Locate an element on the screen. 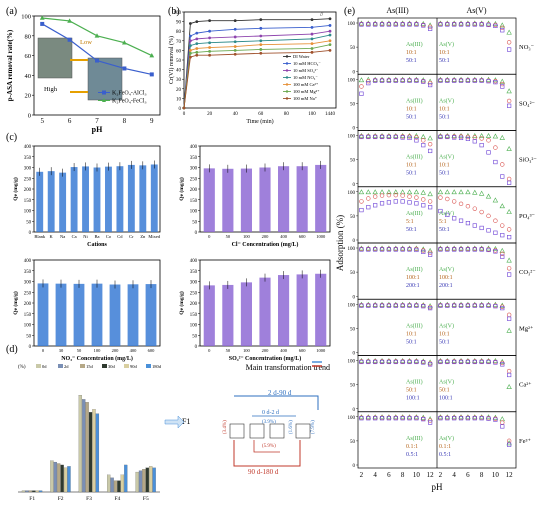 The width and height of the screenshot is (550, 511). legend-swatch is located at coordinates (126, 366).